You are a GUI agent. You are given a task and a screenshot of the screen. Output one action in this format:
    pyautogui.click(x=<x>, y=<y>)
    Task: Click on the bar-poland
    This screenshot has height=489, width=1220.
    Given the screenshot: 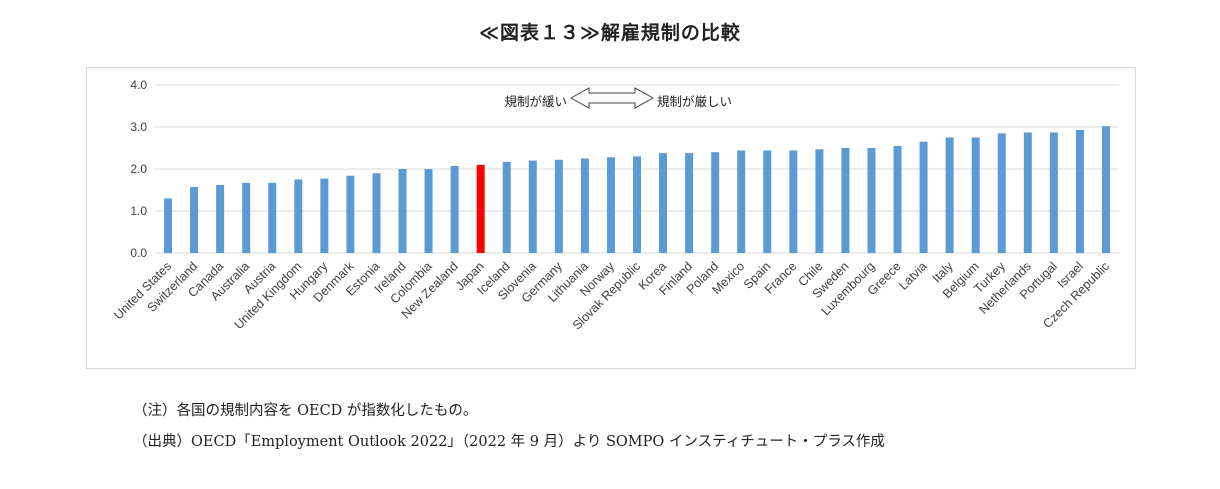 What is the action you would take?
    pyautogui.click(x=715, y=202)
    